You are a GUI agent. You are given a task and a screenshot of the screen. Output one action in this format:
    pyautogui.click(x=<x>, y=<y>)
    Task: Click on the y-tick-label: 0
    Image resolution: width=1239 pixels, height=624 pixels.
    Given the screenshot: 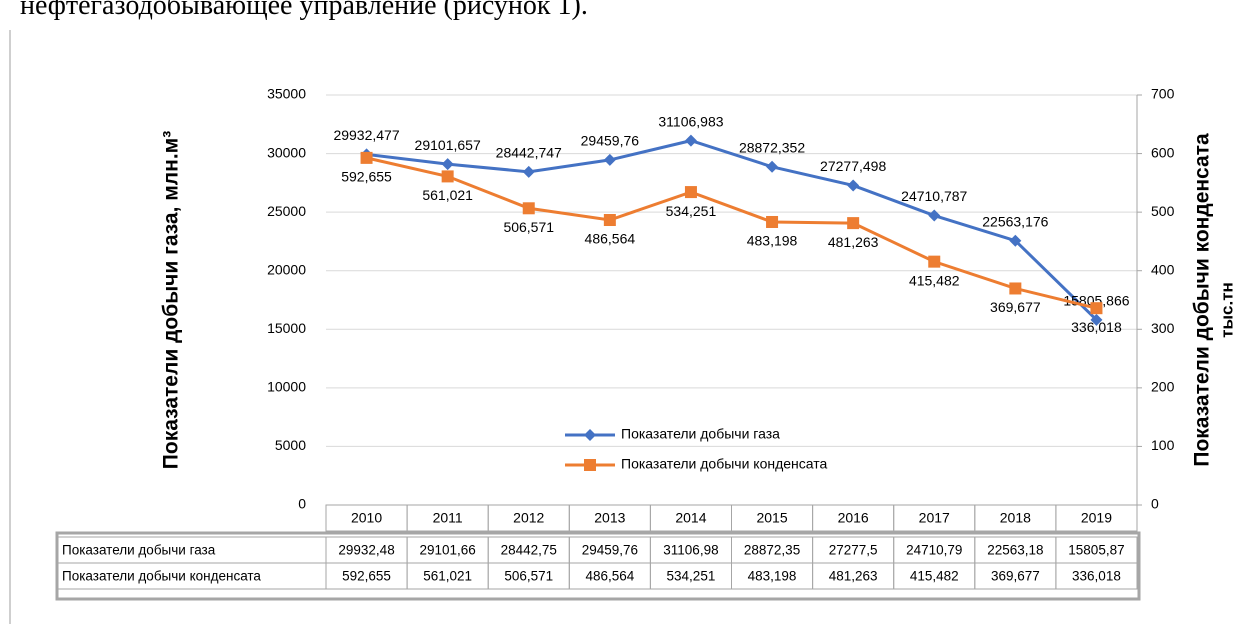 What is the action you would take?
    pyautogui.click(x=302, y=504)
    